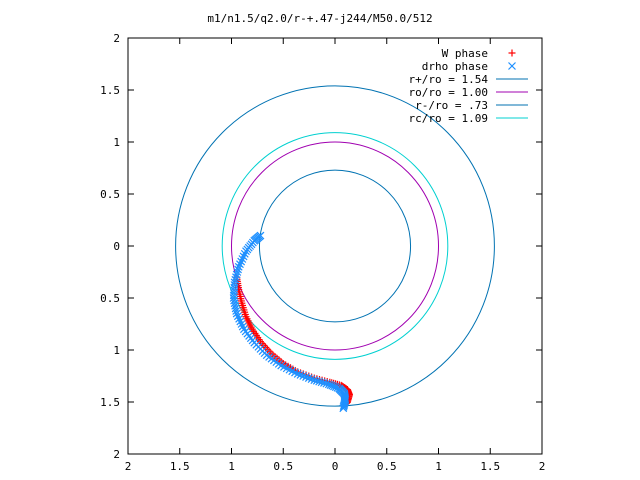 This screenshot has width=640, height=480. I want to click on legend-label: r-/ro = .73, so click(451, 105).